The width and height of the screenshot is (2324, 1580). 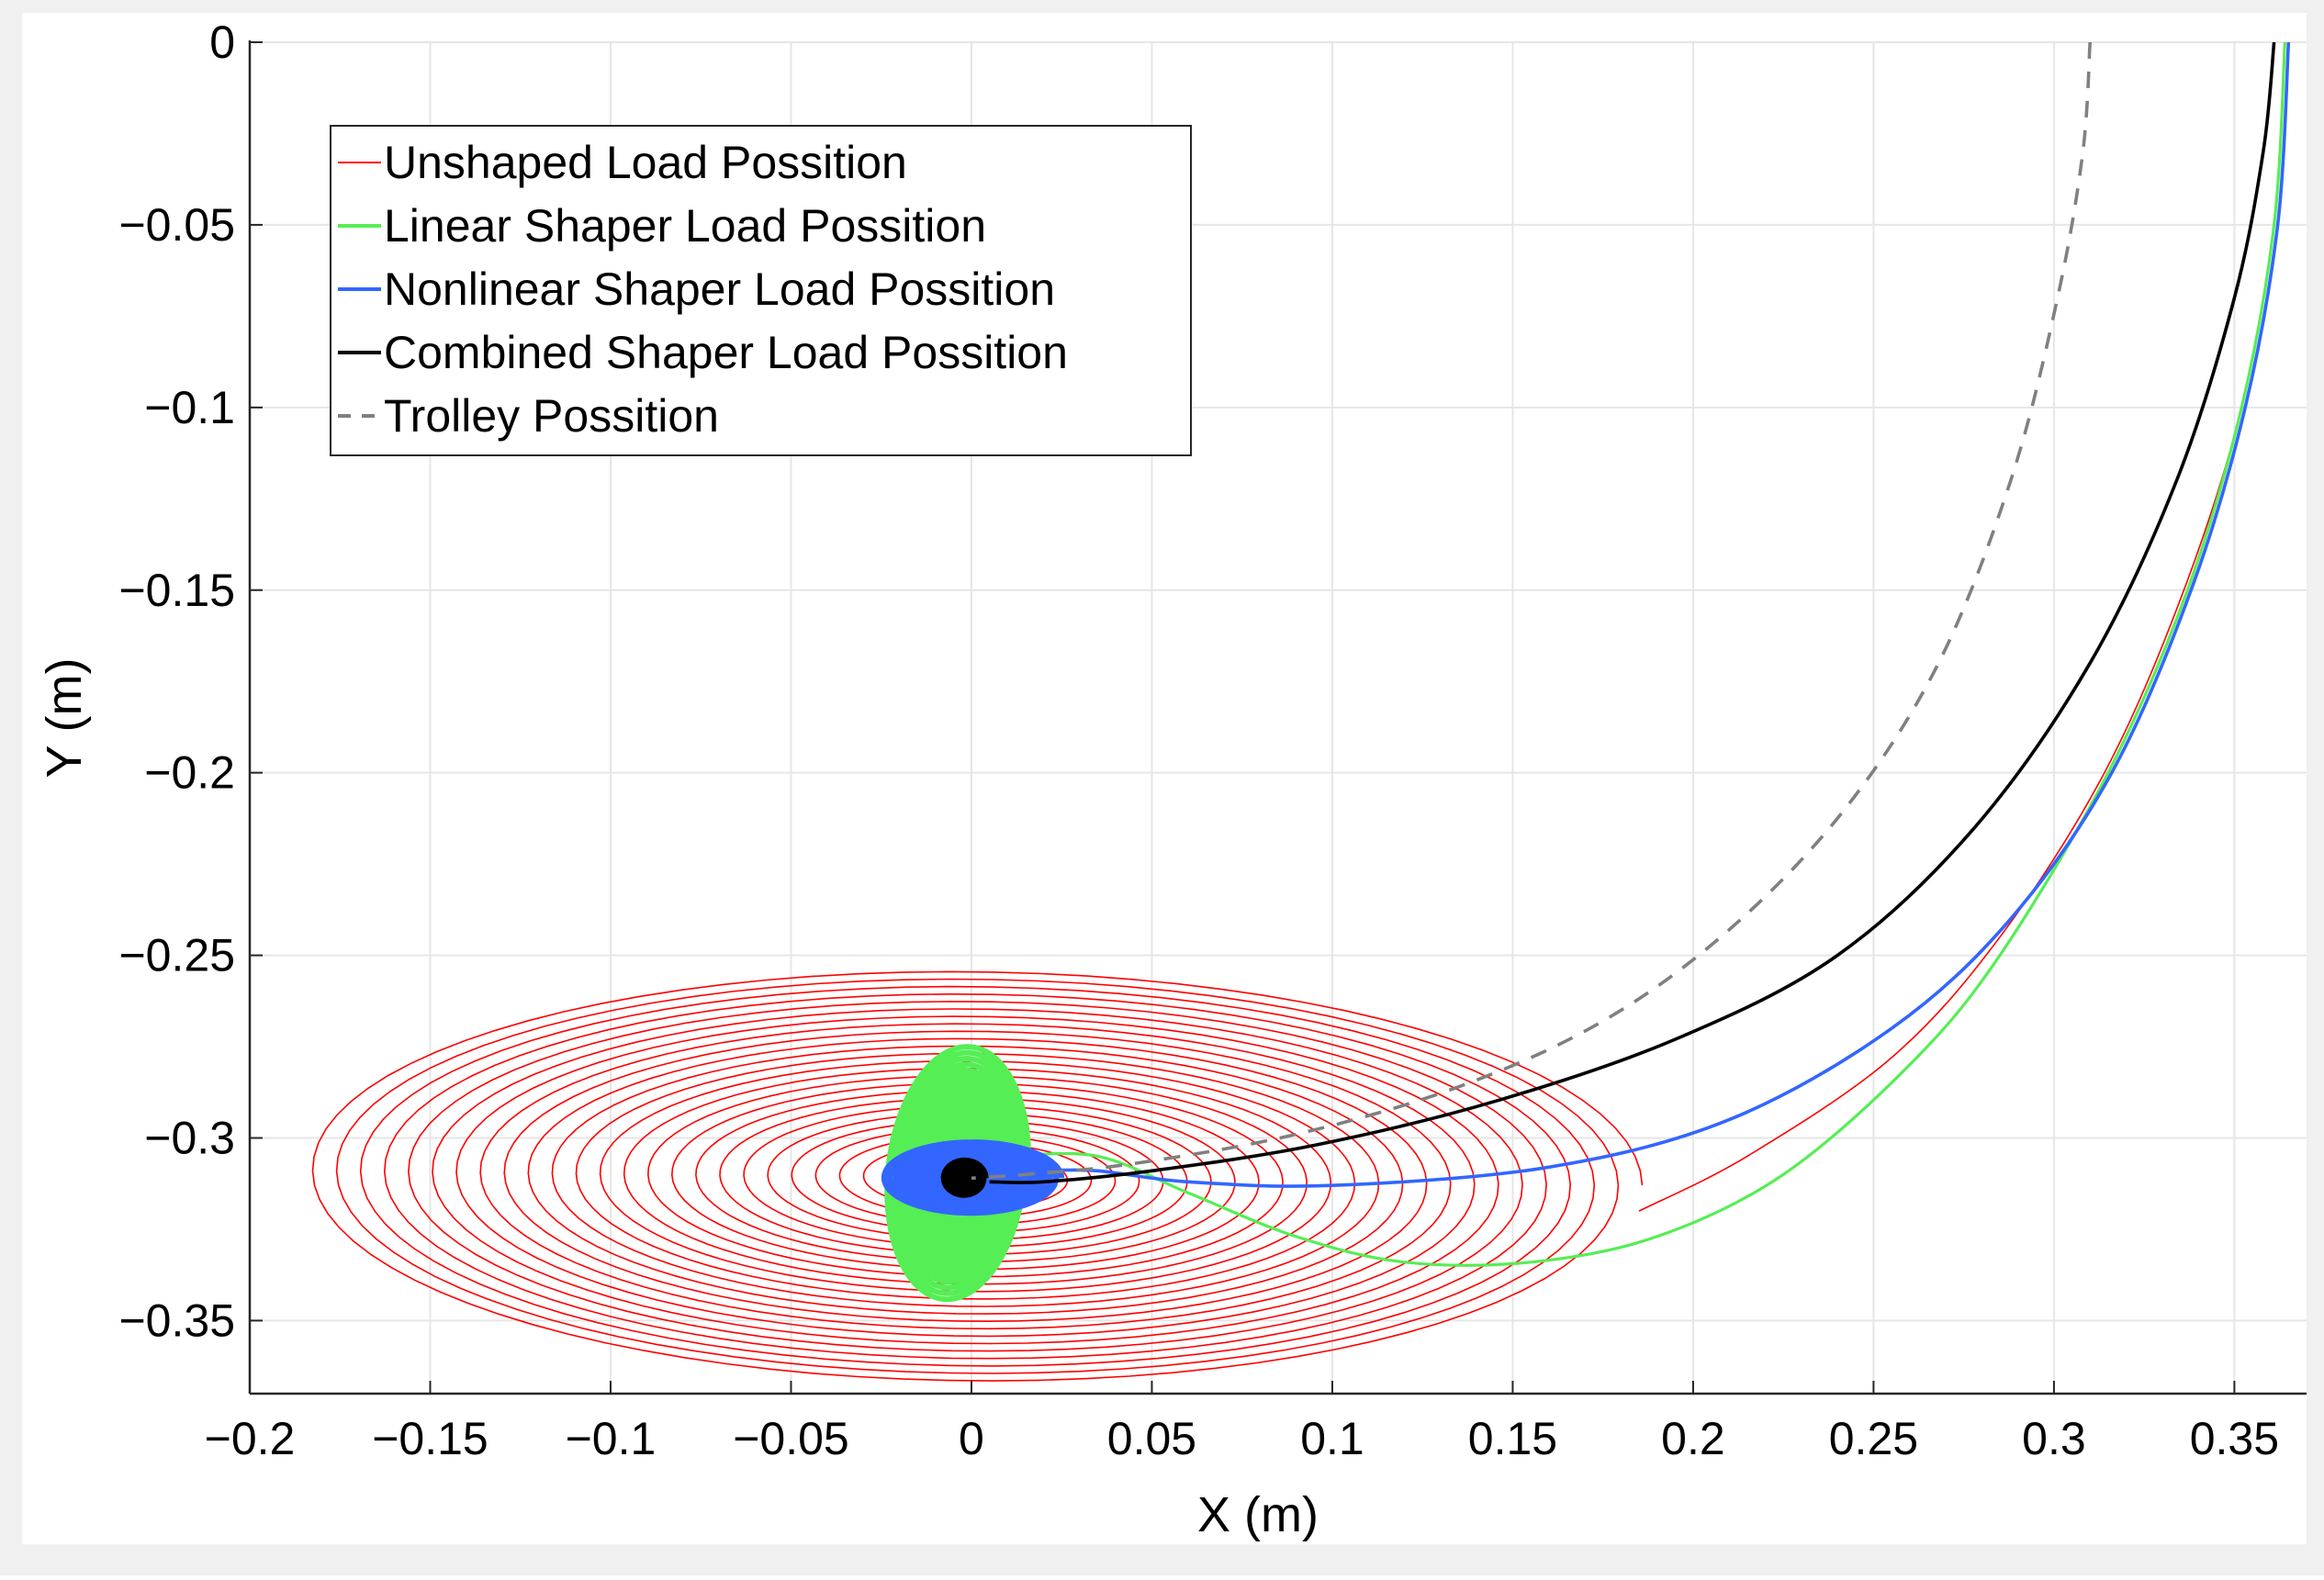 I want to click on x-tick-label: 0, so click(x=972, y=1438).